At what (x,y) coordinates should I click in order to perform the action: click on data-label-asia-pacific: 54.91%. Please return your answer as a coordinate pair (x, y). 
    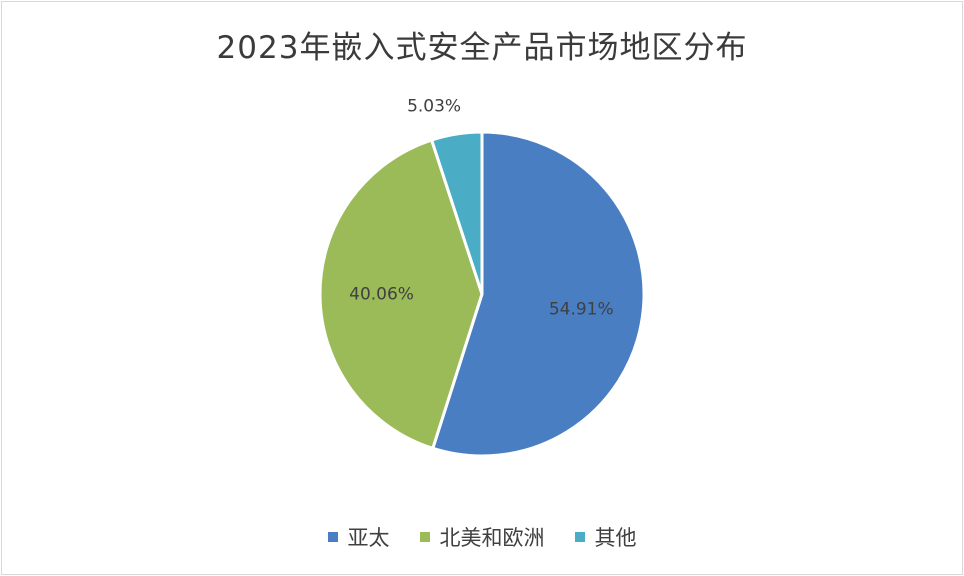
    Looking at the image, I should click on (581, 309).